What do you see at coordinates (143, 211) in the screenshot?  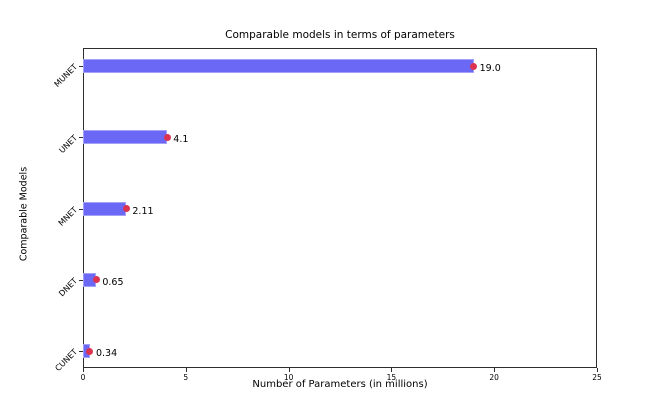 I see `bar-value-label: 2.11` at bounding box center [143, 211].